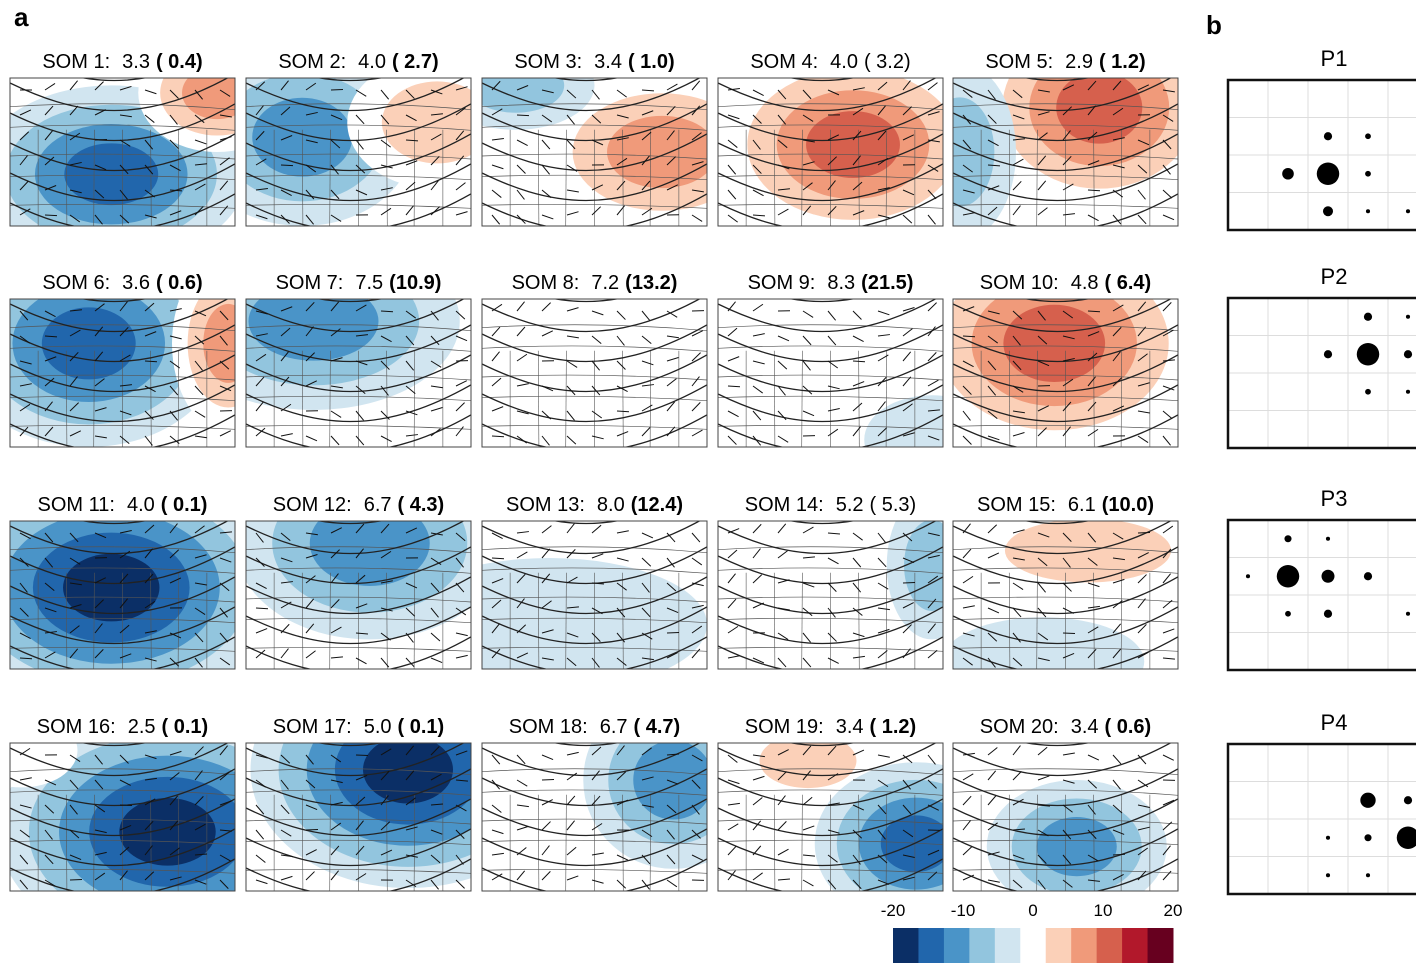  Describe the element at coordinates (378, 727) in the screenshot. I see `map-mean: 5.0` at that location.